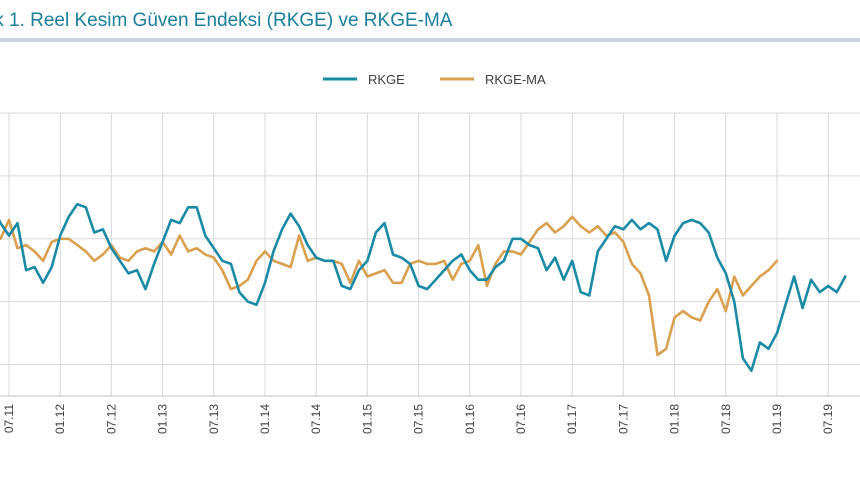 This screenshot has height=480, width=860. I want to click on x-tick-label: 01.15, so click(367, 419).